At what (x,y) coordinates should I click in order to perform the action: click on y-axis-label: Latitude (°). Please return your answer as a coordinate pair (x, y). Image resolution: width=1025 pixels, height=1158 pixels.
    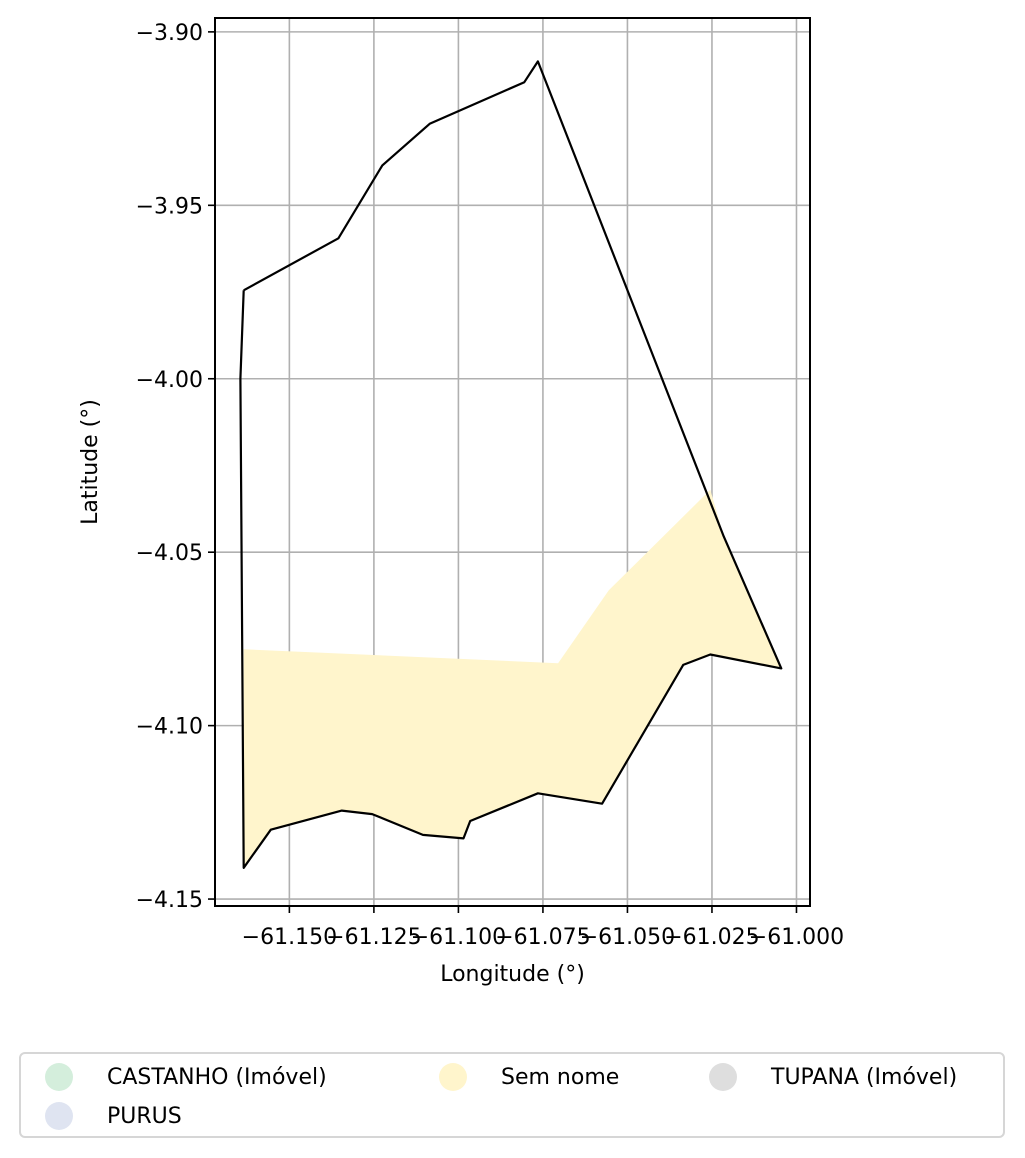
    Looking at the image, I should click on (90, 462).